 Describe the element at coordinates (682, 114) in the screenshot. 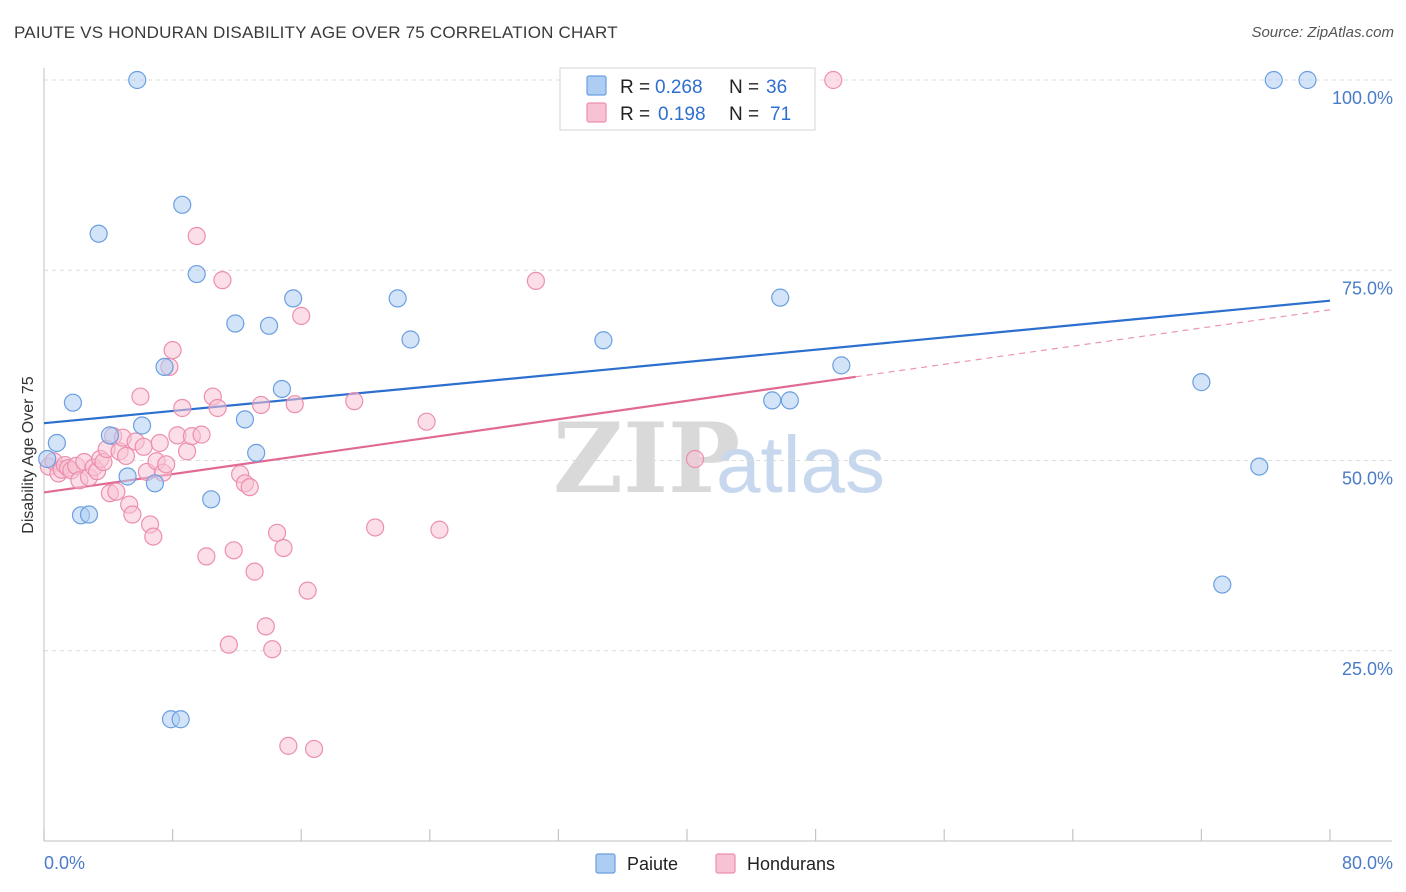

I see `legend-r-value-hondurans: 0.198` at that location.